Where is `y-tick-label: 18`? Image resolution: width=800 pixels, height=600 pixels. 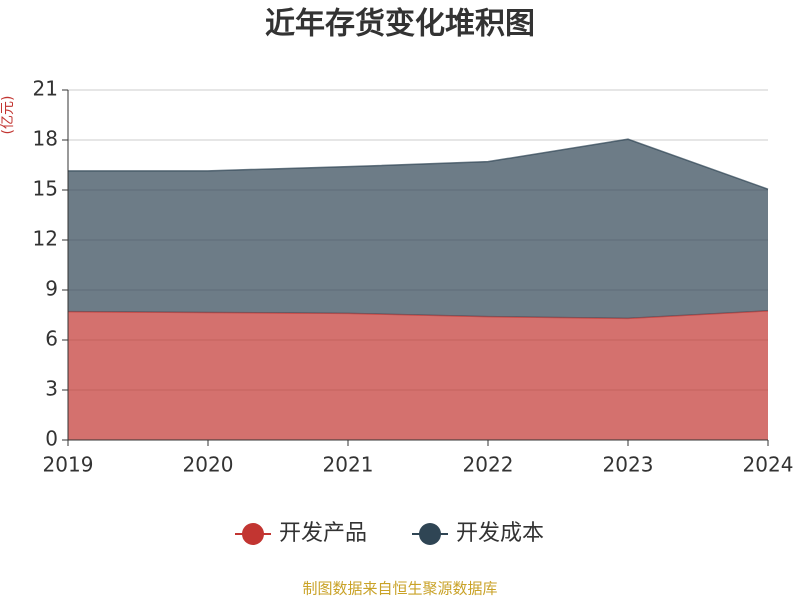 y-tick-label: 18 is located at coordinates (45, 139).